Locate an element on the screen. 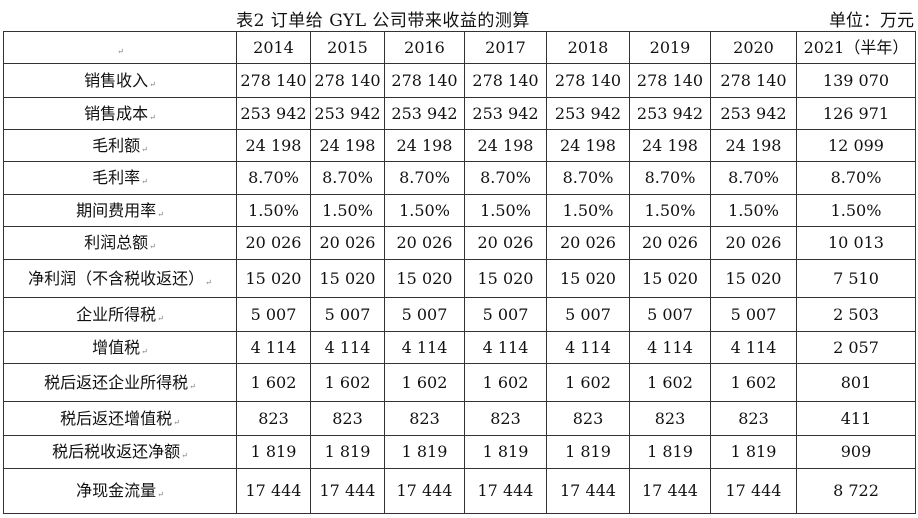  row-label-text: 毛利额 is located at coordinates (116, 145).